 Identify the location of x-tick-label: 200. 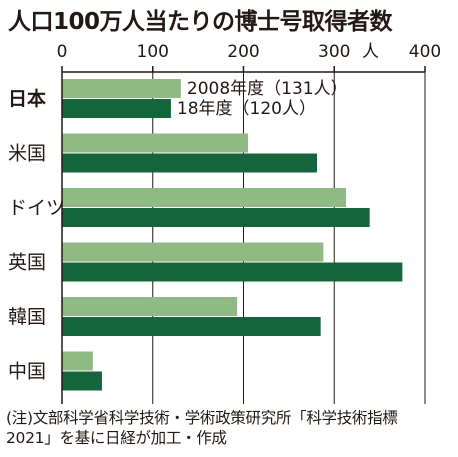
(243, 52).